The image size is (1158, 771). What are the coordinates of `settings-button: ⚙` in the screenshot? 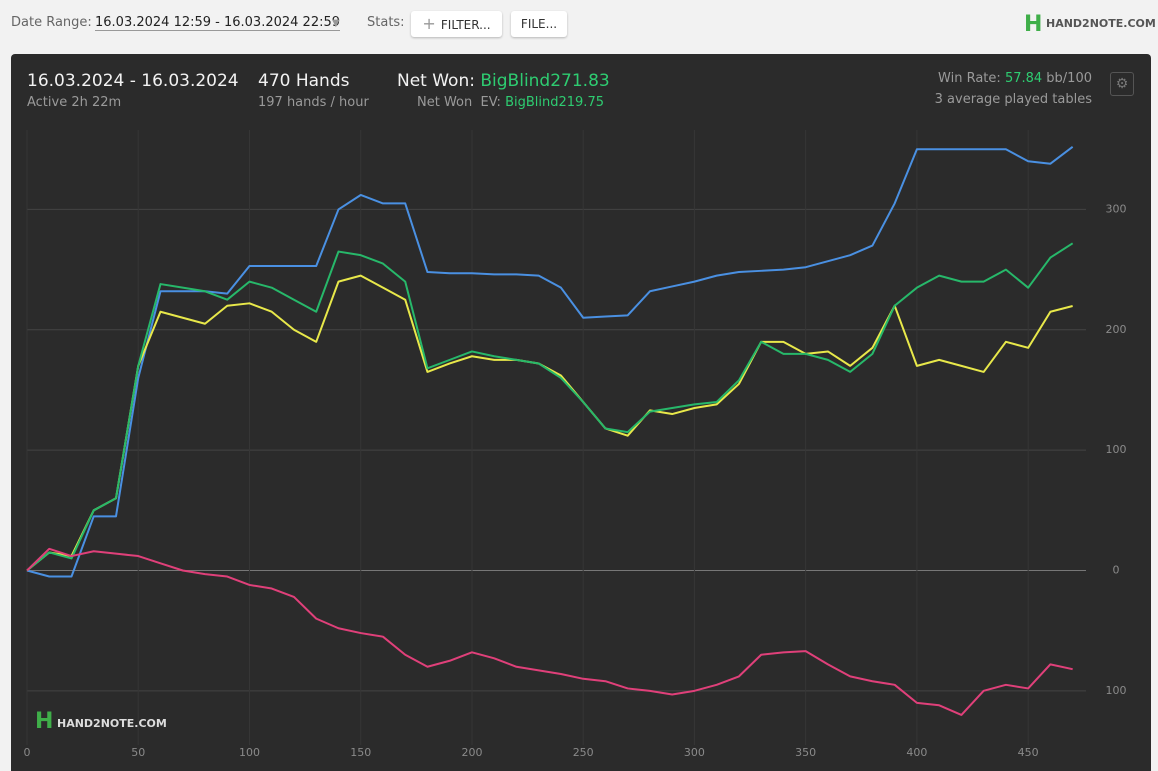 It's located at (1122, 84).